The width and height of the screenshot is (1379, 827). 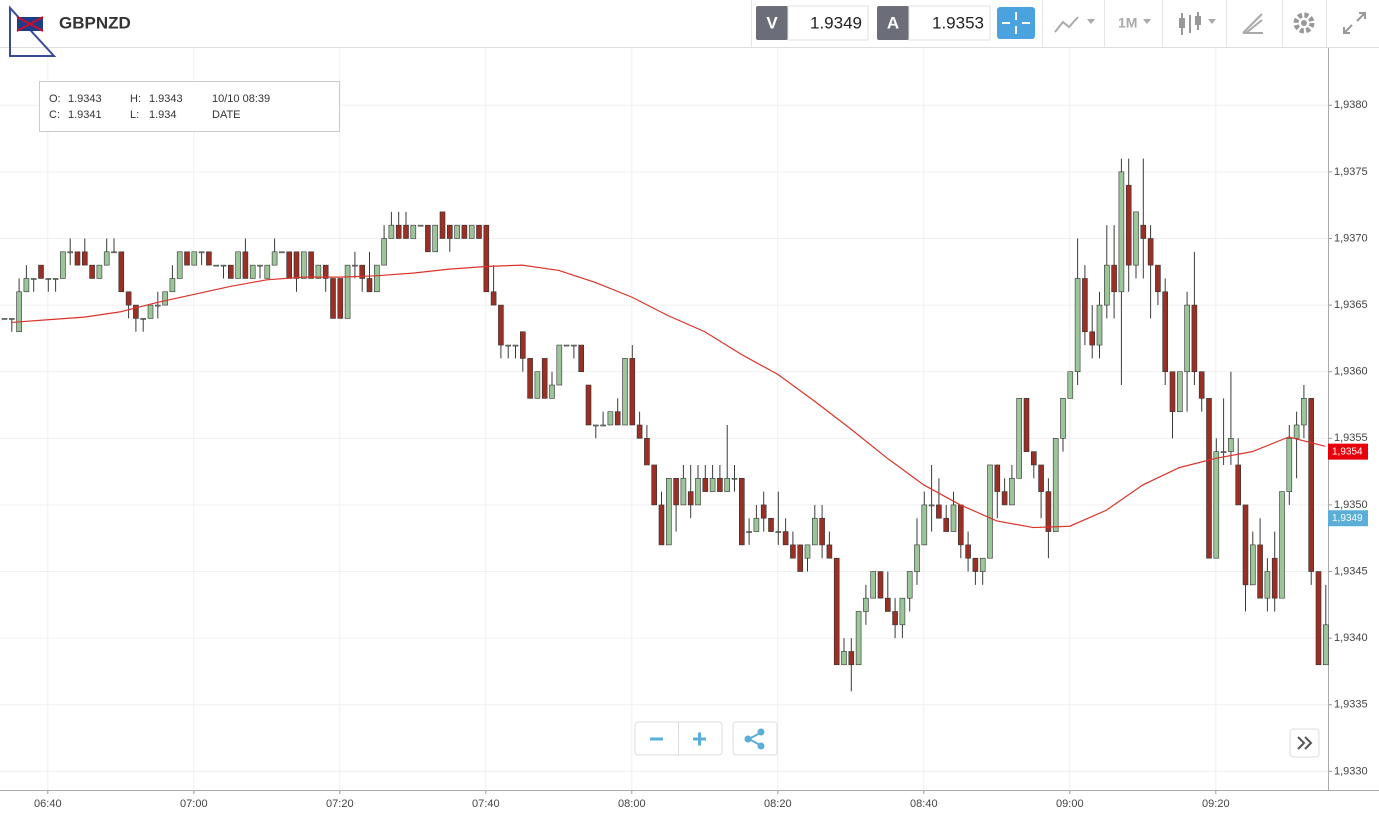 I want to click on x-tick-label: 09:00, so click(x=1070, y=804).